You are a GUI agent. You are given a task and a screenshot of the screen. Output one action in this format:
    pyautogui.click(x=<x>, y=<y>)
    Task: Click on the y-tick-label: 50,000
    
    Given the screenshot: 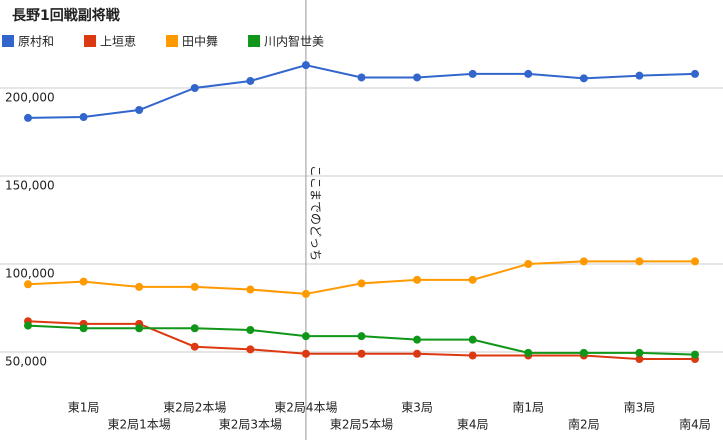 What is the action you would take?
    pyautogui.click(x=26, y=362)
    